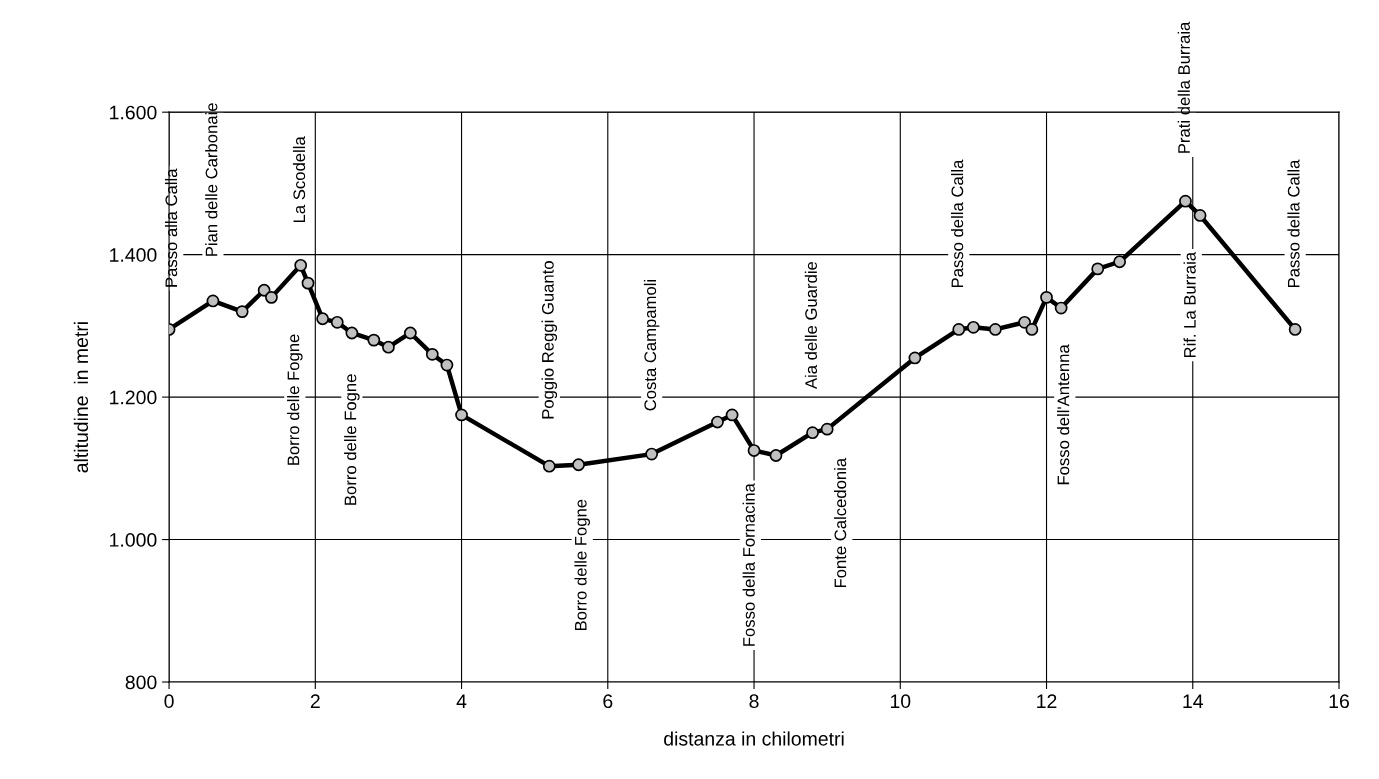 The width and height of the screenshot is (1379, 779). What do you see at coordinates (1189, 304) in the screenshot?
I see `annotation: Rif. La Burraia` at bounding box center [1189, 304].